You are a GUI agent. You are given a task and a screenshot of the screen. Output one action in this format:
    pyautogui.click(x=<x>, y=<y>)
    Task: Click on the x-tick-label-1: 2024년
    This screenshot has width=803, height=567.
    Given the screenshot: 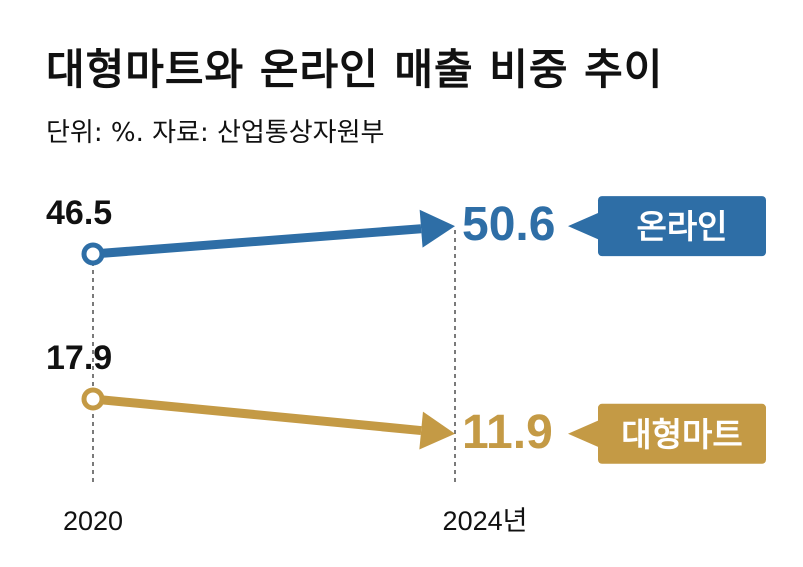 What is the action you would take?
    pyautogui.click(x=485, y=521)
    